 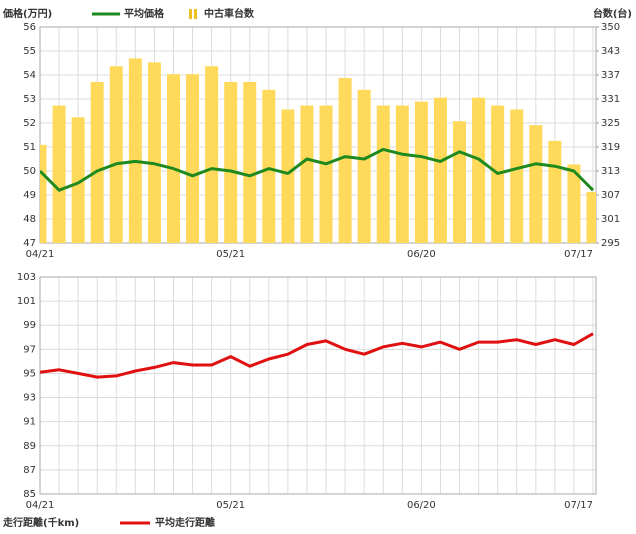 What do you see at coordinates (29, 123) in the screenshot?
I see `y-tick-label: 52` at bounding box center [29, 123].